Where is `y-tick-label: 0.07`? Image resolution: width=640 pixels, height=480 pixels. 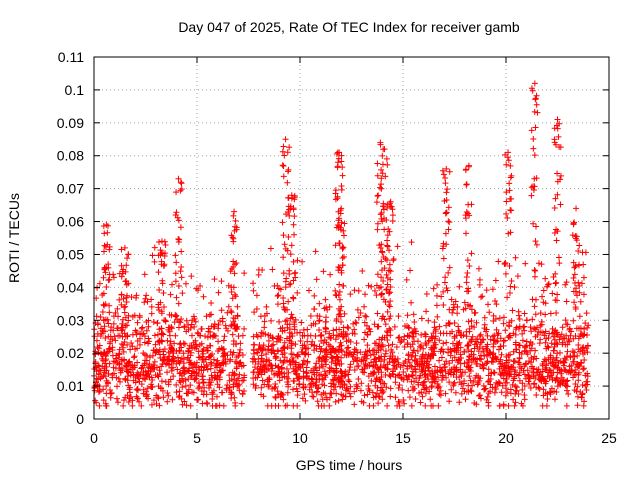
y-tick-label: 0.07 is located at coordinates (70, 189).